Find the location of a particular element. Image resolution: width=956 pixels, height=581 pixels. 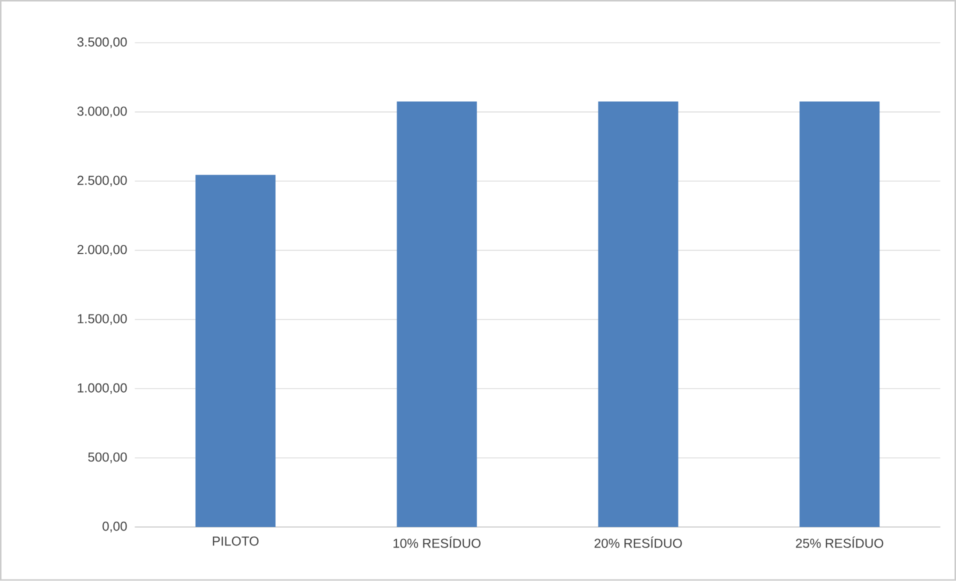

y-tick-label: 0,00 is located at coordinates (114, 527).